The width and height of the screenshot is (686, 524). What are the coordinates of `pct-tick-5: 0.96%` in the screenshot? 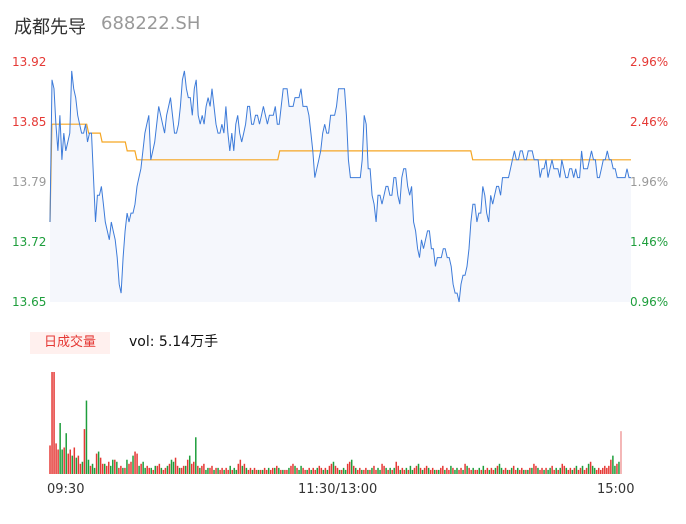 It's located at (649, 302).